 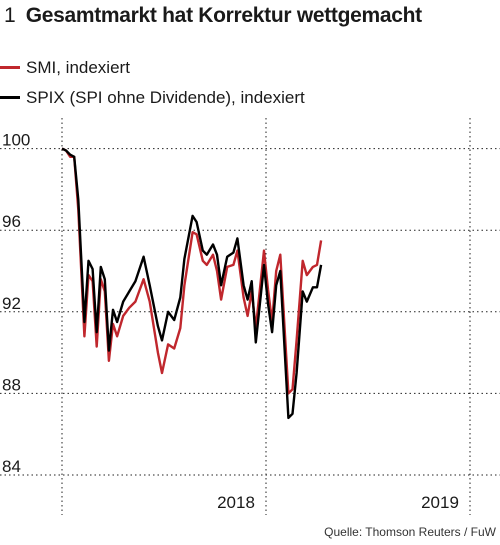 I want to click on chart-title-row: 1 Gesamtmarkt hat Korrektur wettgemacht, so click(x=213, y=16).